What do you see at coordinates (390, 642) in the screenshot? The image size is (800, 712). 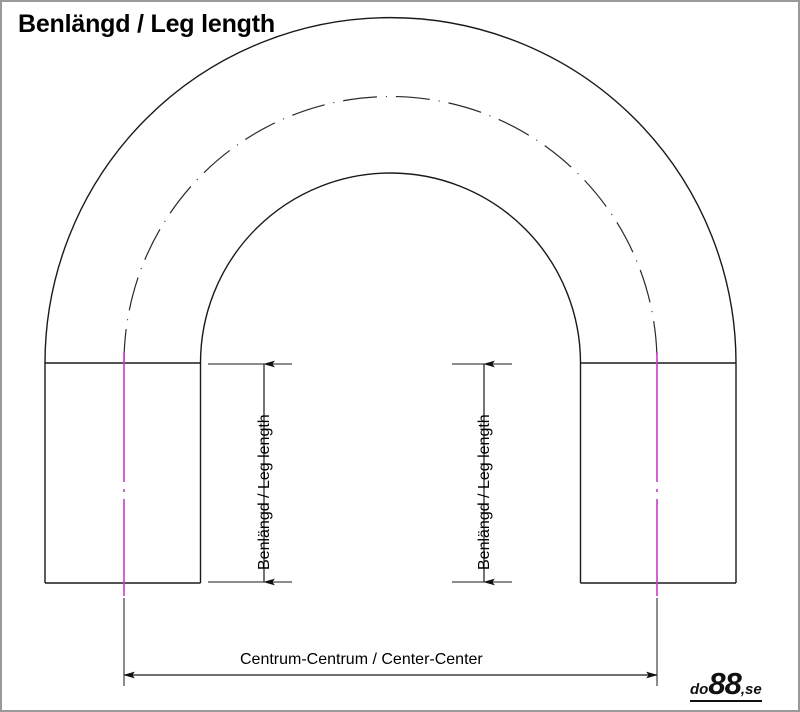 I see `center-to-center-dimension` at bounding box center [390, 642].